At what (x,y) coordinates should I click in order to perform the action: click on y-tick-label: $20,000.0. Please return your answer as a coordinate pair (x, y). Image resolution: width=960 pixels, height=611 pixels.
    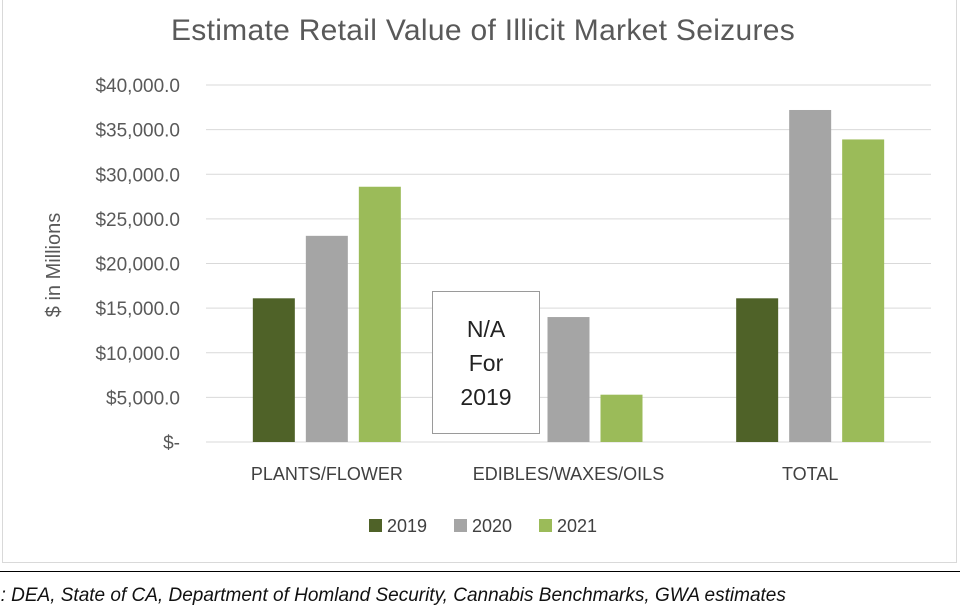
    Looking at the image, I should click on (137, 265).